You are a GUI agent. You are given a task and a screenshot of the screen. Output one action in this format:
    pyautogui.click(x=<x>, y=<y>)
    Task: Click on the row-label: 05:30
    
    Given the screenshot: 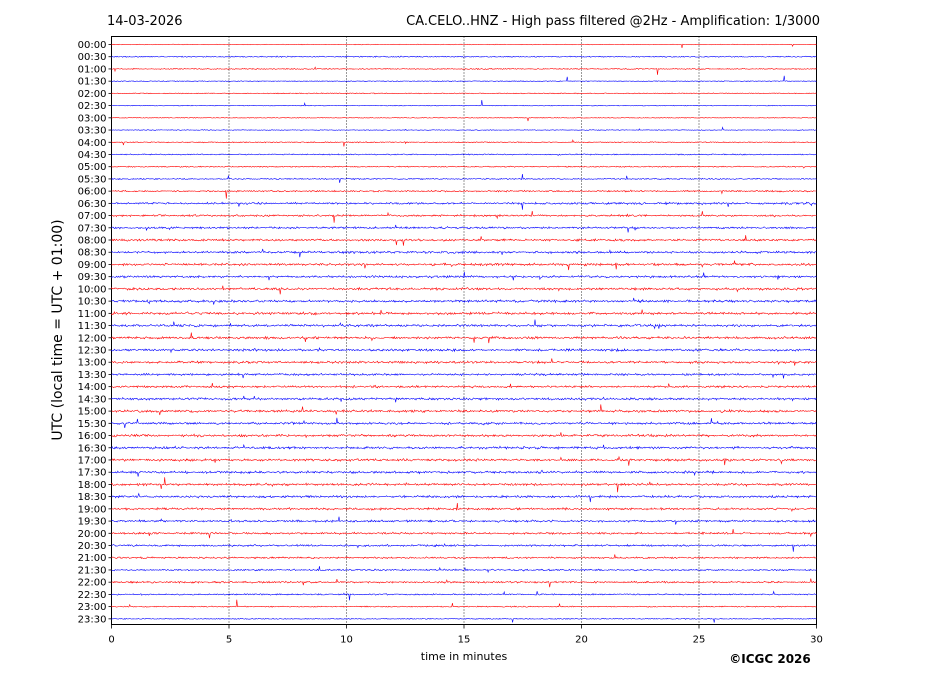 What is the action you would take?
    pyautogui.click(x=92, y=179)
    